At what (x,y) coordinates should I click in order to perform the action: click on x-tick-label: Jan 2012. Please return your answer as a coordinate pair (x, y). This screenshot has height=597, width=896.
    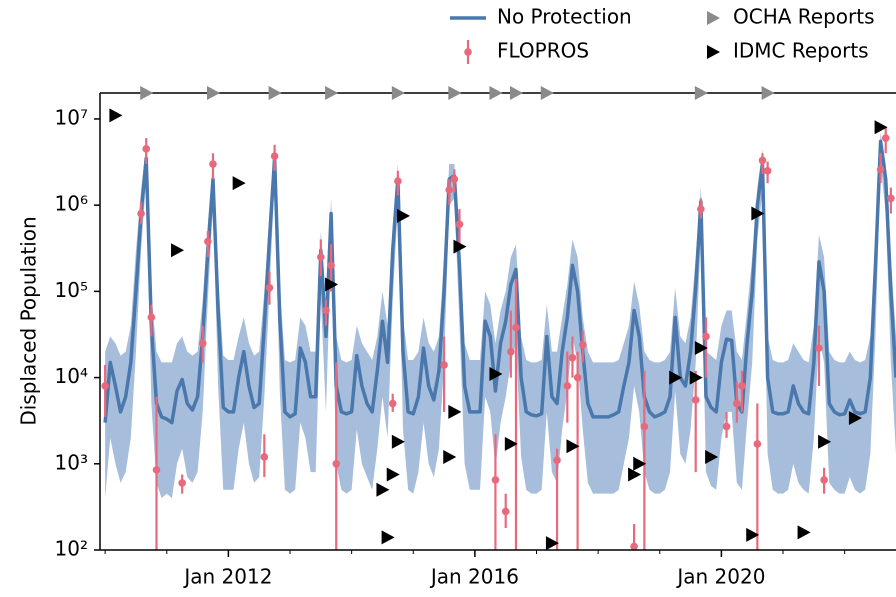
    Looking at the image, I should click on (227, 577).